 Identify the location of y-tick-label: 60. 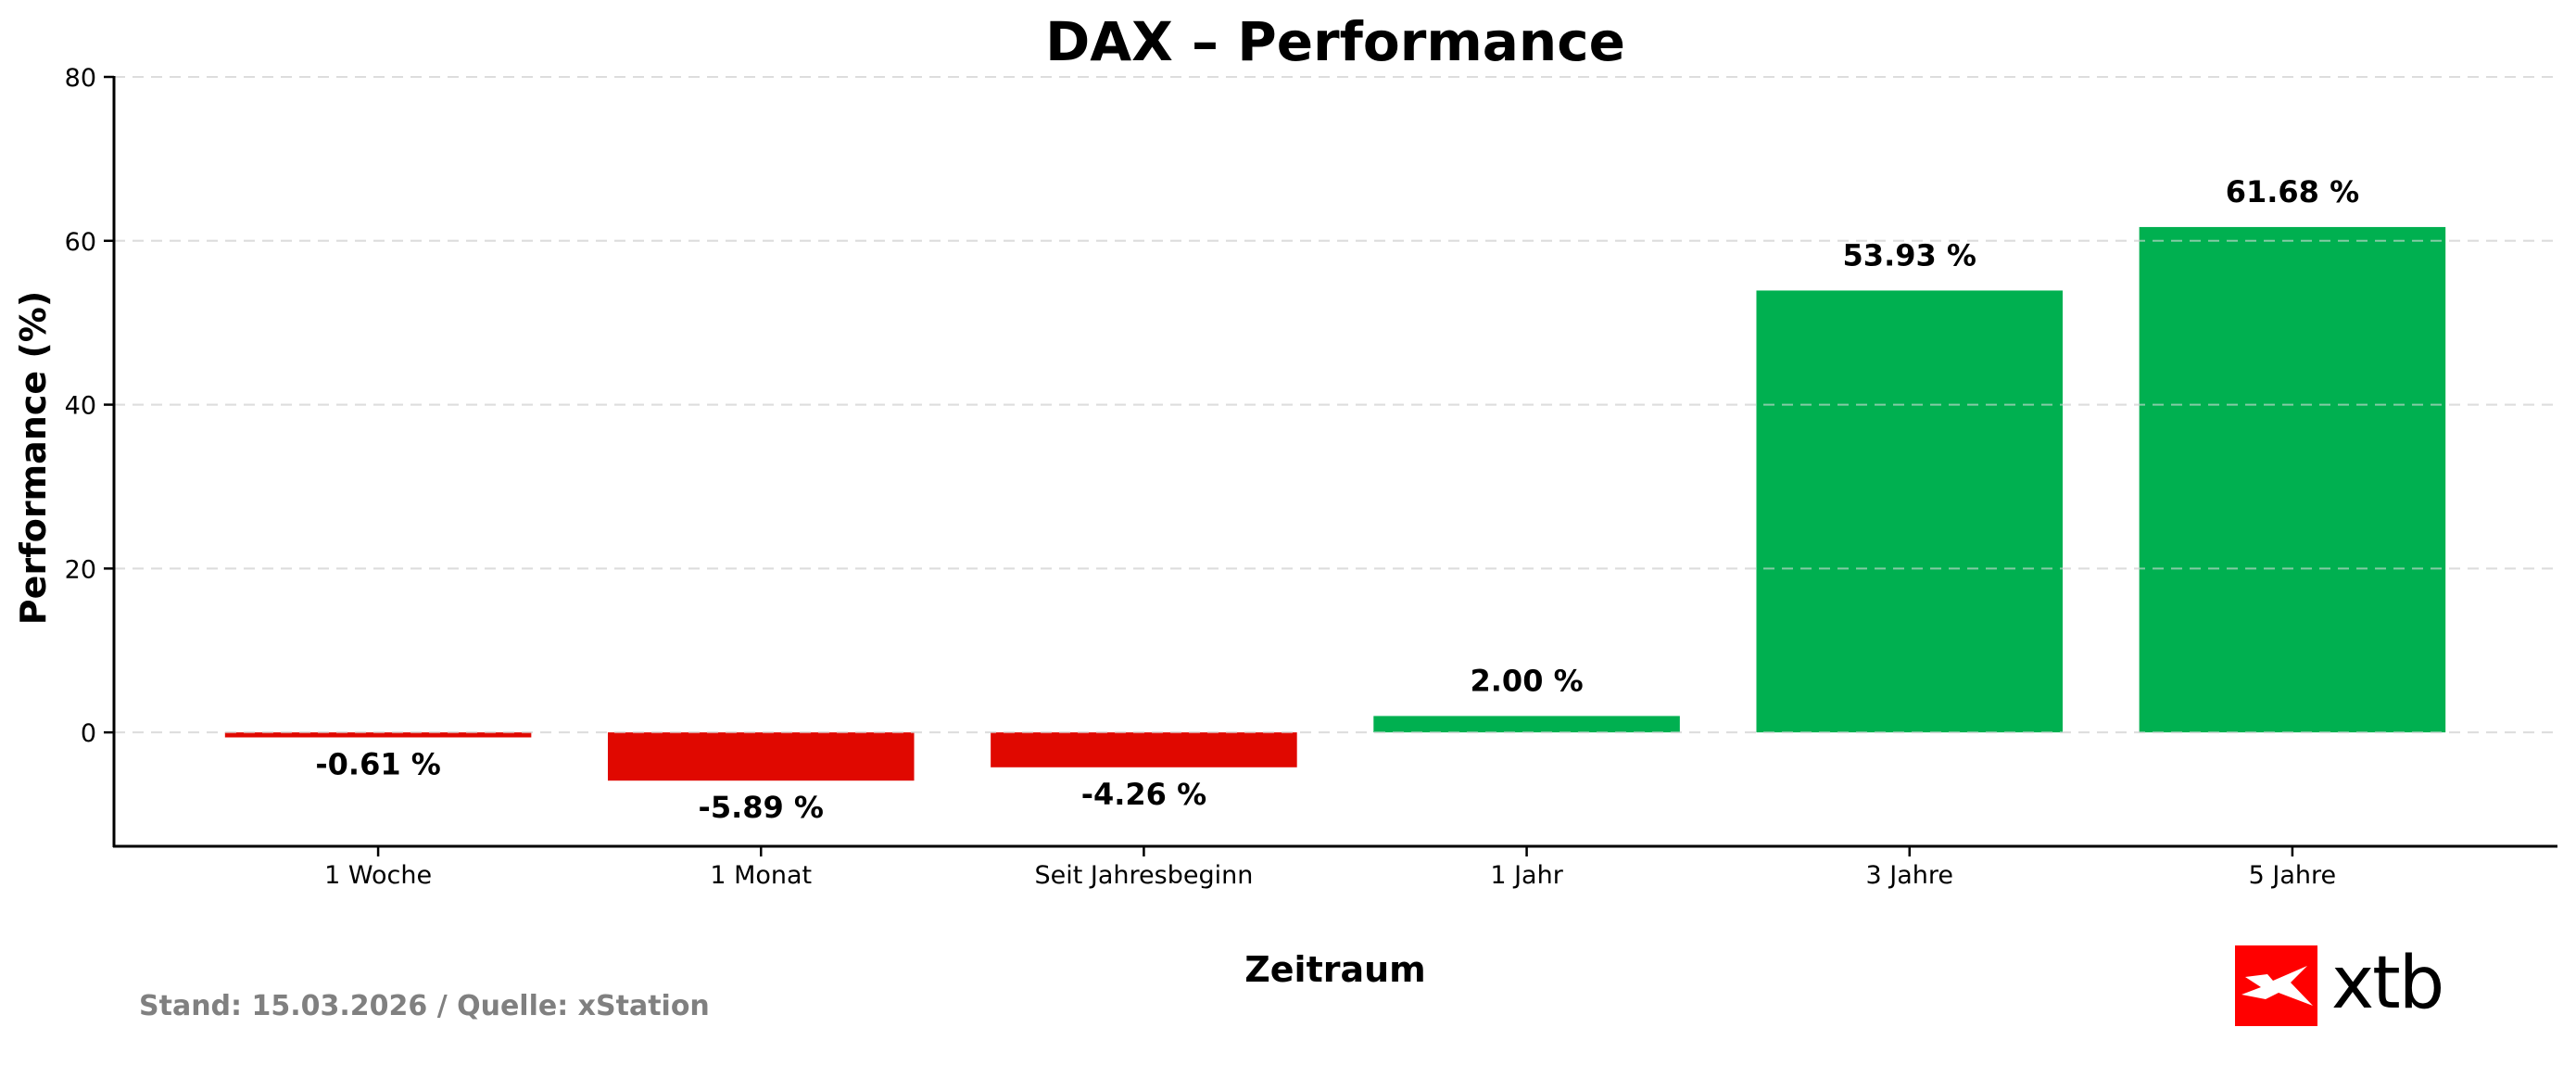
(80, 243).